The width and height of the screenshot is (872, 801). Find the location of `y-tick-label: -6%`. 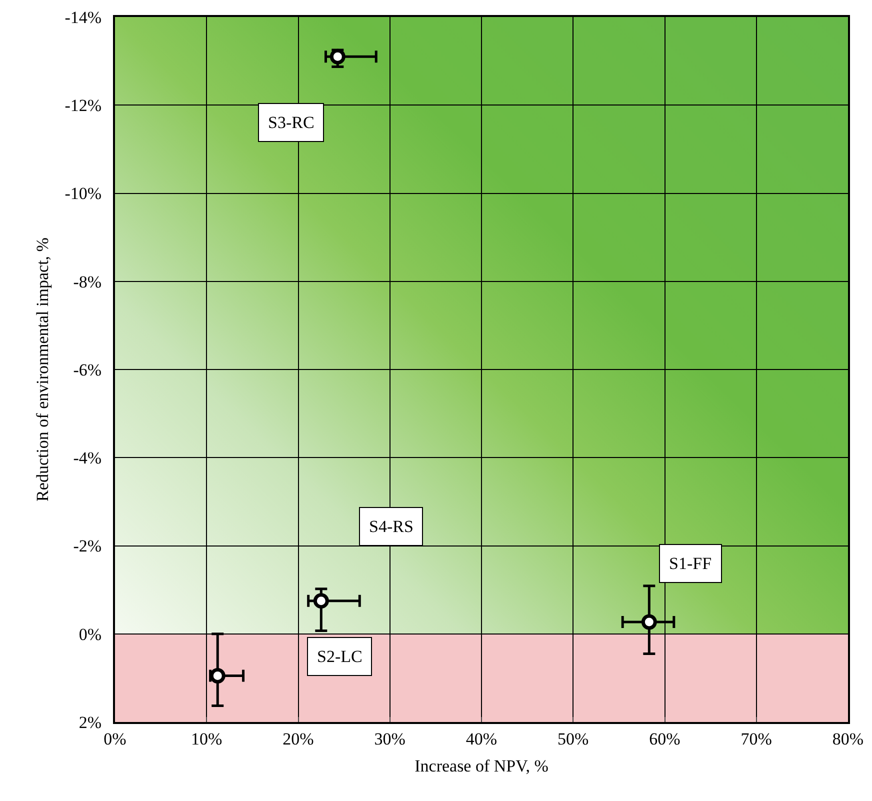

y-tick-label: -6% is located at coordinates (87, 370).